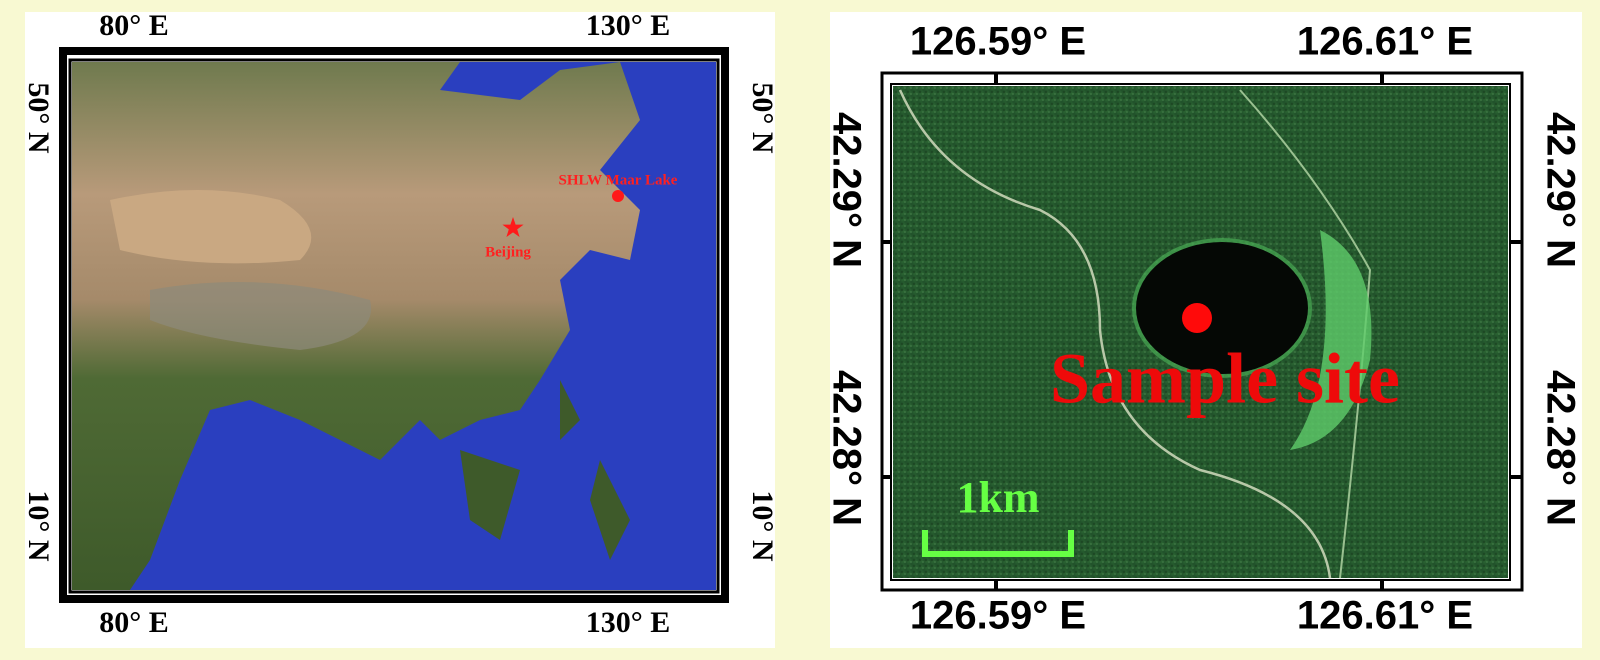 This screenshot has height=660, width=1600. What do you see at coordinates (618, 180) in the screenshot?
I see `lake-label: SHLW Maar Lake` at bounding box center [618, 180].